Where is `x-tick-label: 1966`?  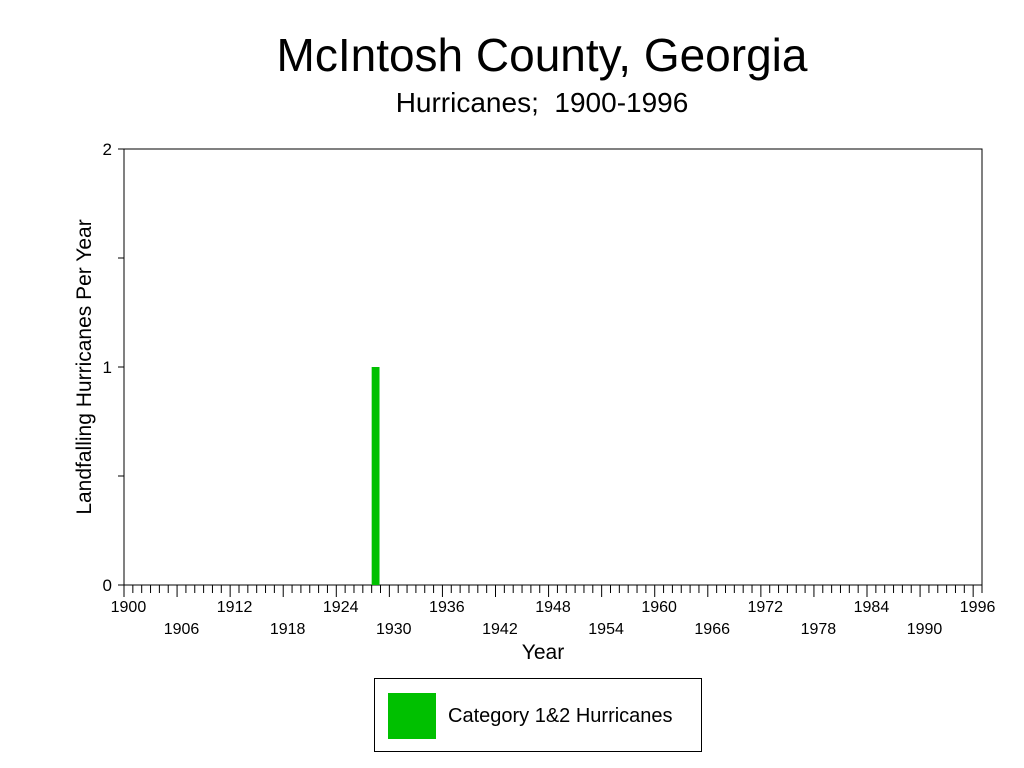 x-tick-label: 1966 is located at coordinates (712, 629).